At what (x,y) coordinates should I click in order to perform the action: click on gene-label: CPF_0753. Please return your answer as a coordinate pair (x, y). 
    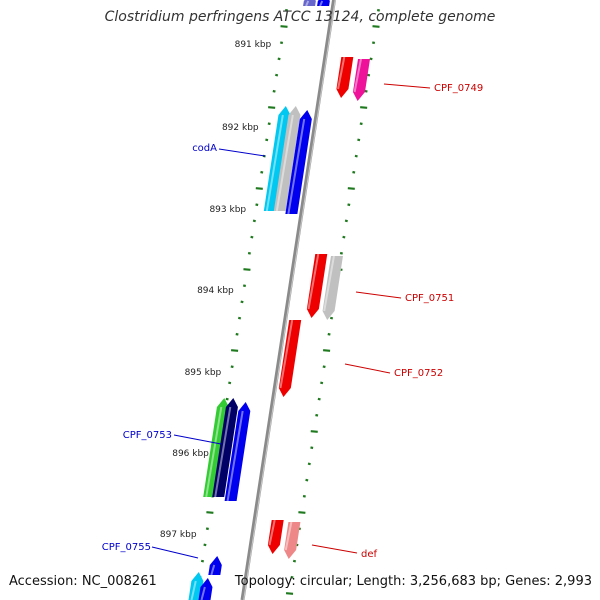
    Looking at the image, I should click on (147, 435).